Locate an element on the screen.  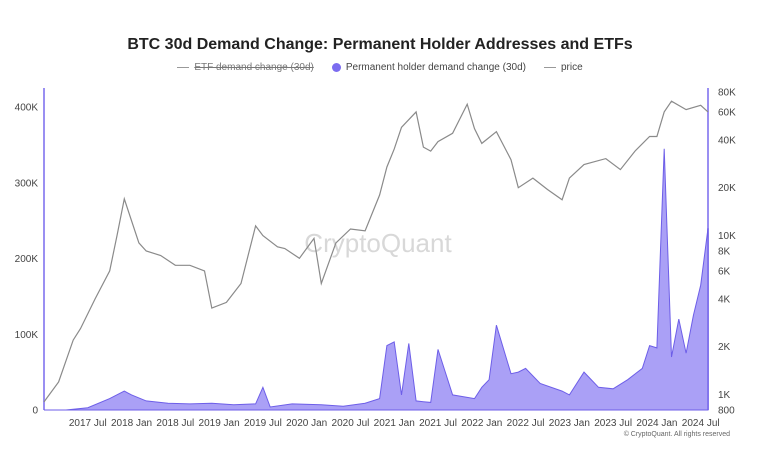
legend-permanent-holder-label: Permanent holder demand change (30d) is located at coordinates (435, 67).